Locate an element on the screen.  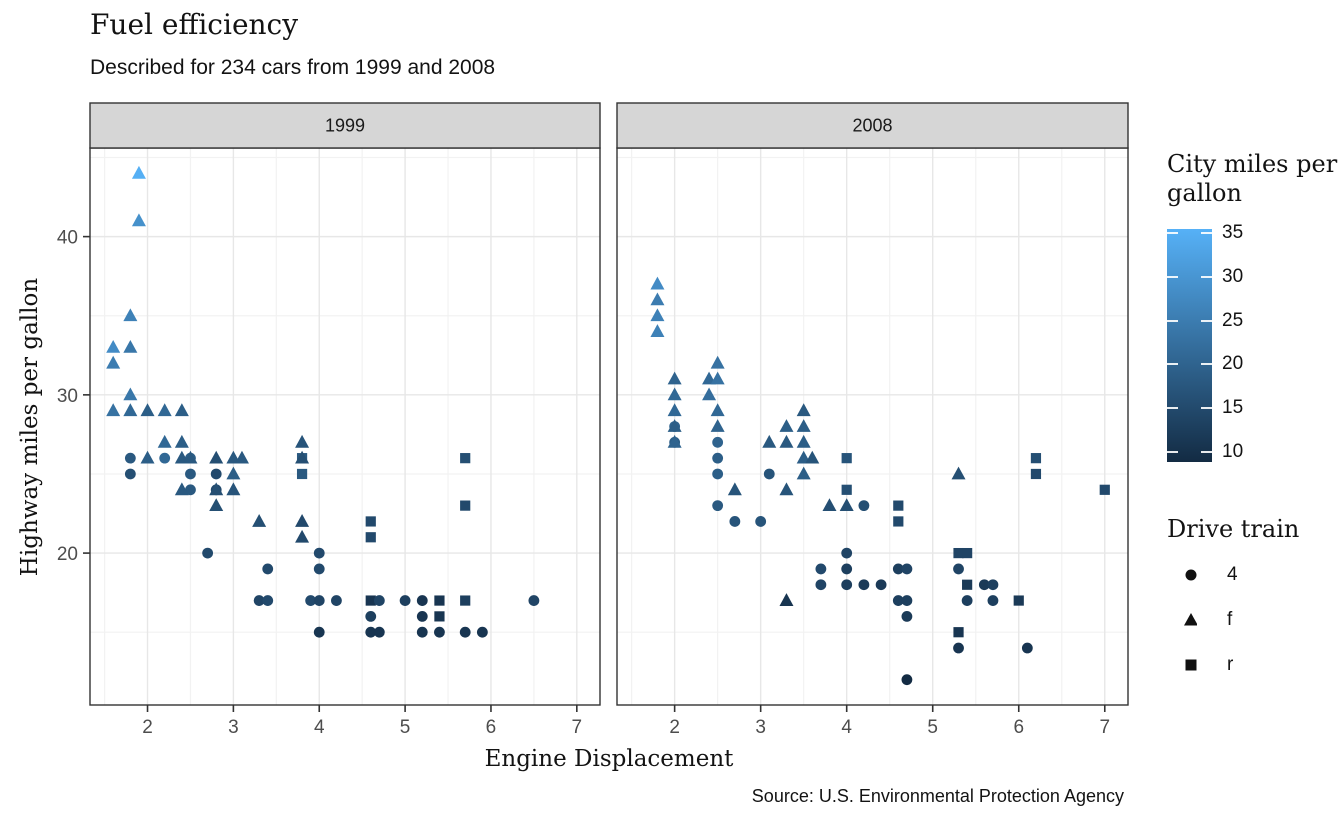
y-tick-label: 40 is located at coordinates (67, 238).